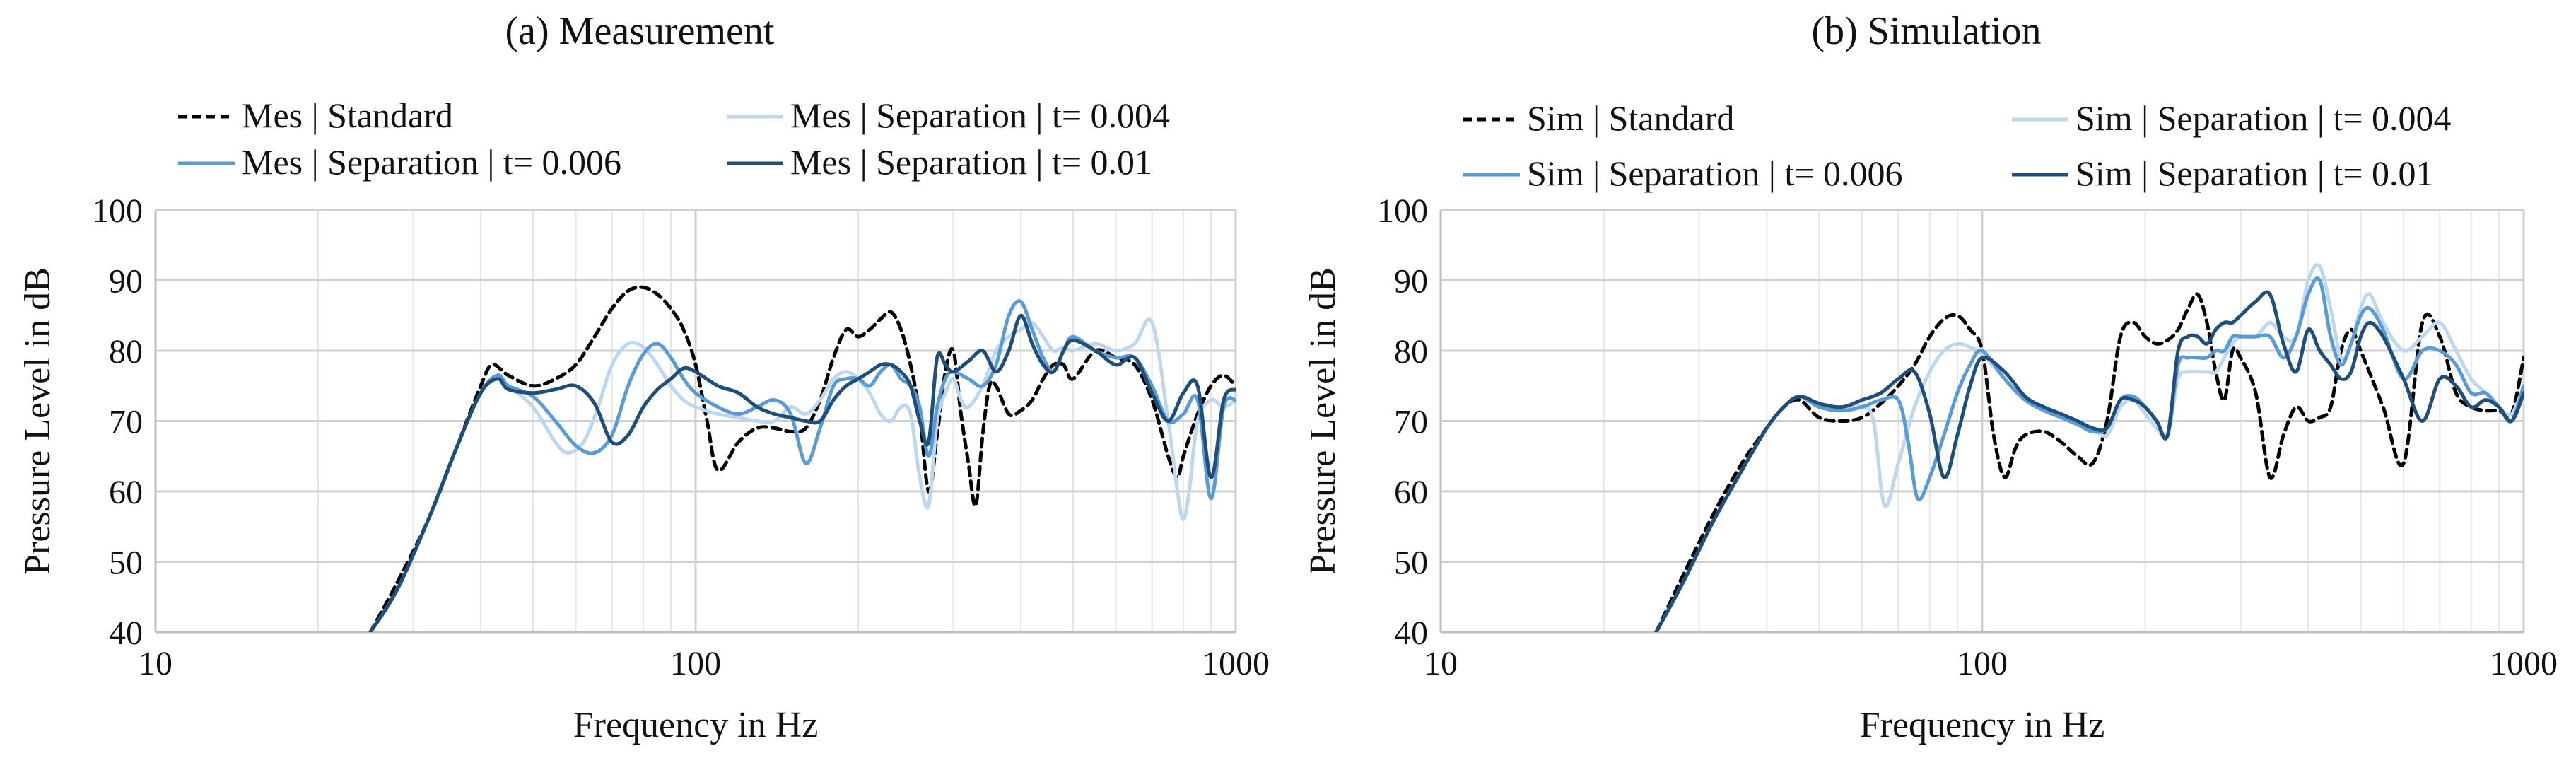  I want to click on legend-label-1: Sim | Standard, so click(1631, 118).